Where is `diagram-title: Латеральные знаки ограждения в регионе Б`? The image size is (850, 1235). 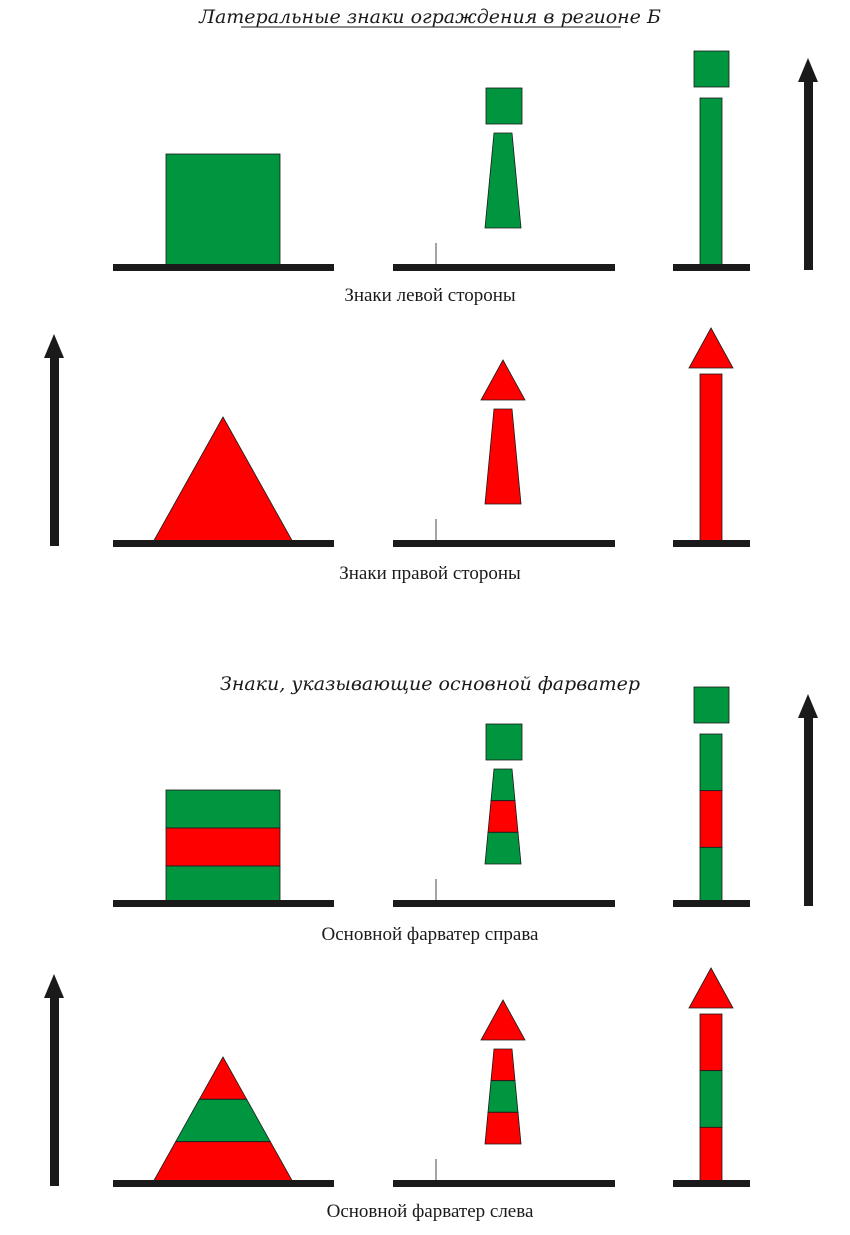 diagram-title: Латеральные знаки ограждения в регионе Б is located at coordinates (429, 17).